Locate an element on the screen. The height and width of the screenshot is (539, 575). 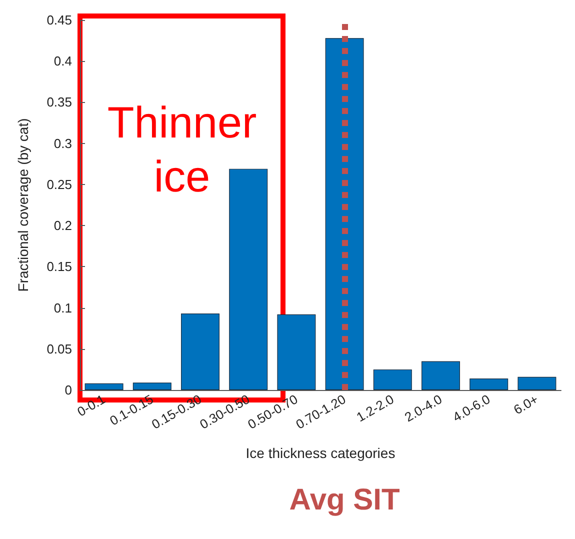
x-tick-label: 0-0.1 is located at coordinates (91, 406).